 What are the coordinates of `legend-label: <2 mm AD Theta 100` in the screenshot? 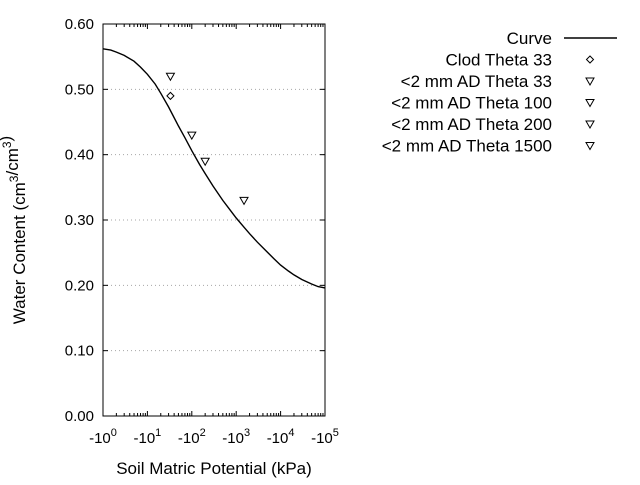 It's located at (471, 103).